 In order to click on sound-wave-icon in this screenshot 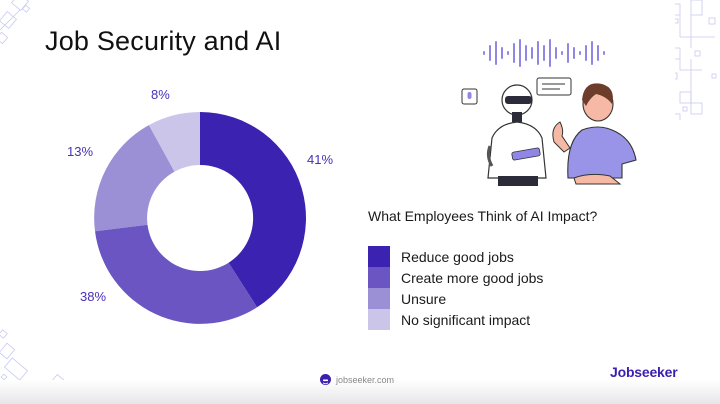, I will do `click(544, 53)`.